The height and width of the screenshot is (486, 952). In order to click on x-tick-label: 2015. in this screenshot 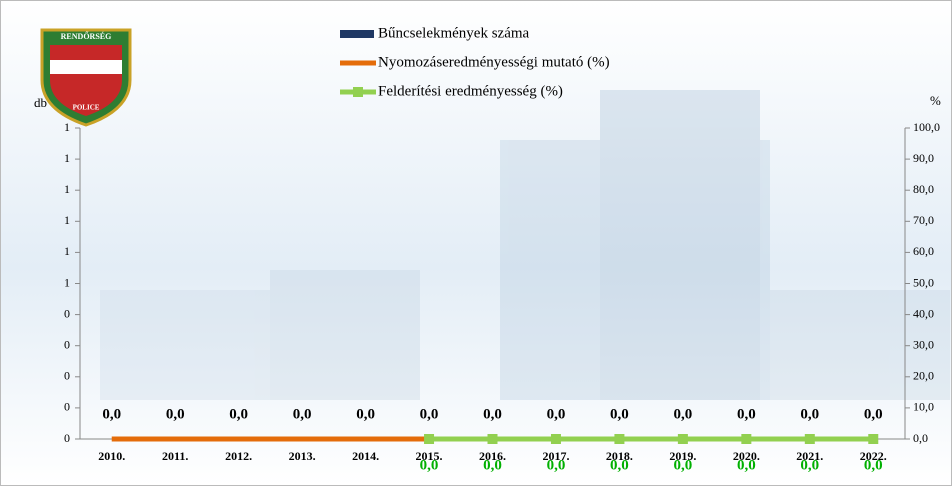, I will do `click(429, 456)`.